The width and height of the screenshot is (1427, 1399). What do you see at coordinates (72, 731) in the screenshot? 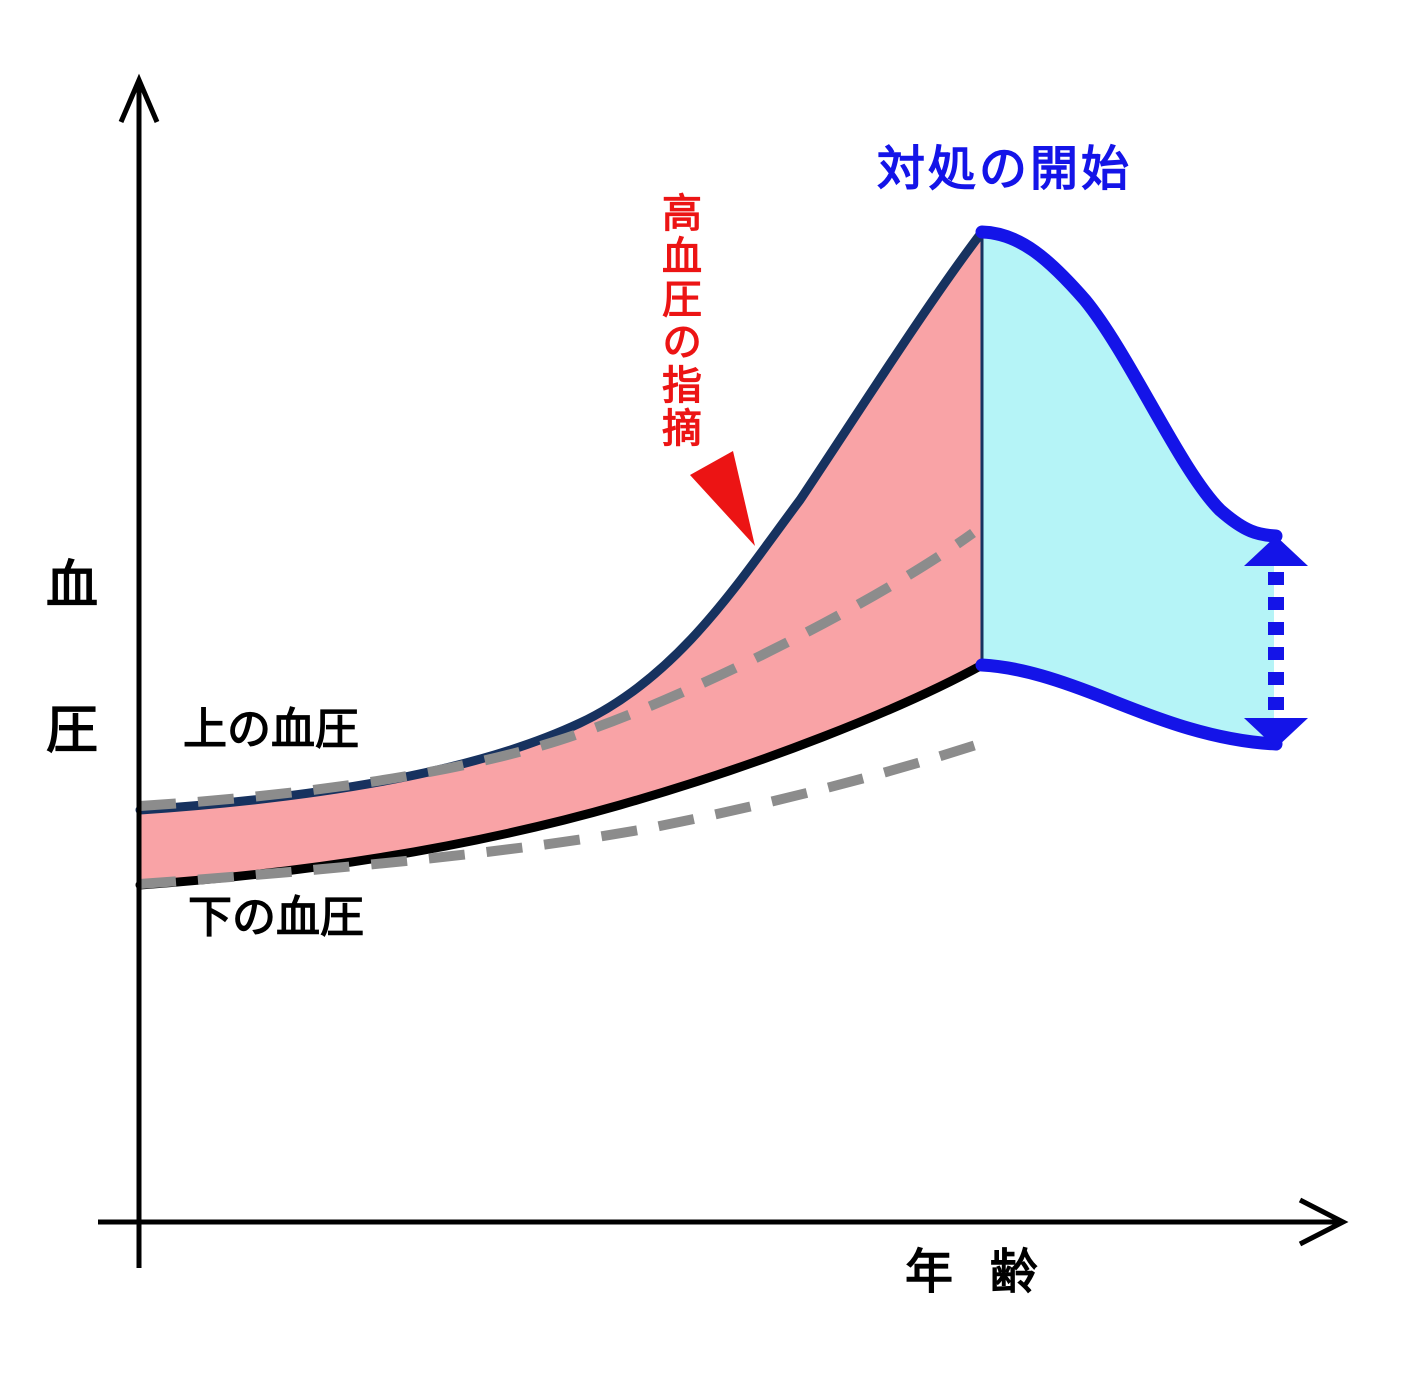
I see `y-axis-label-char-2: 圧` at bounding box center [72, 731].